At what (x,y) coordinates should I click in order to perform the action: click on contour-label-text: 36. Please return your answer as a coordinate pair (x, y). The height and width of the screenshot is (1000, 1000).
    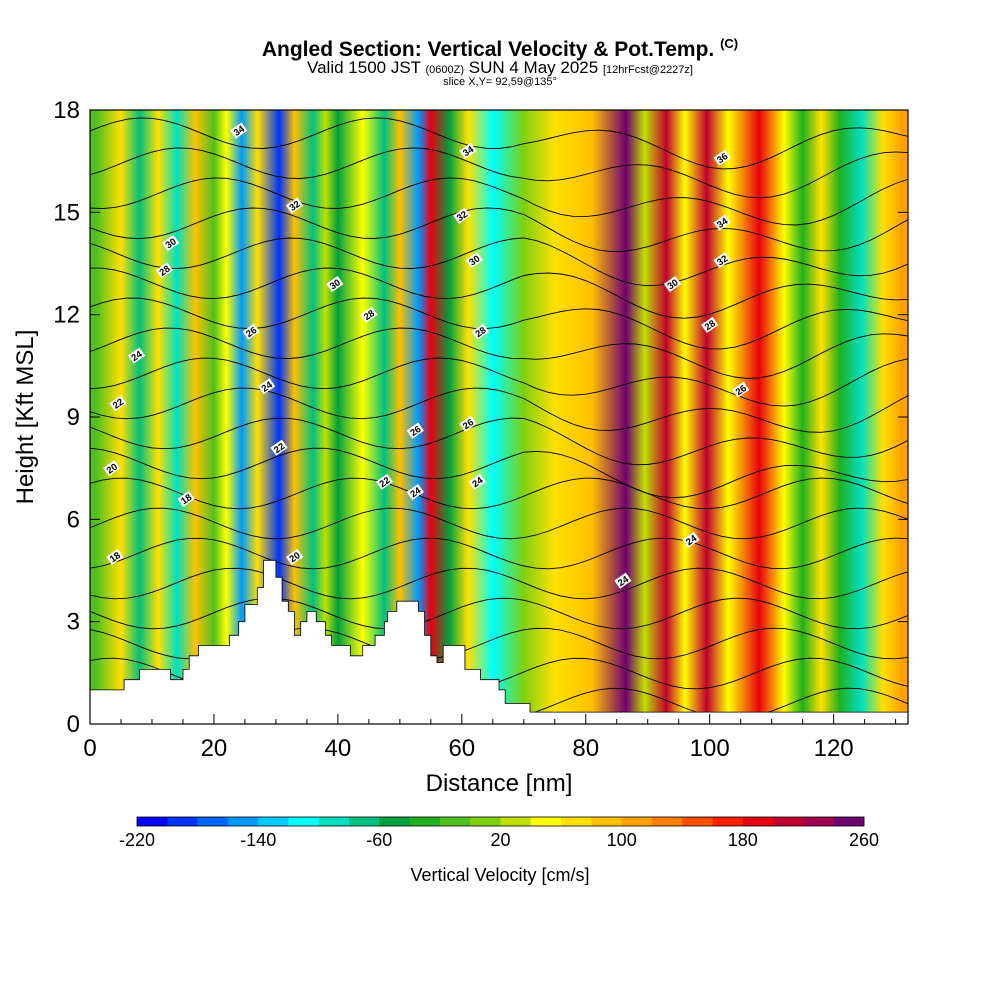
    Looking at the image, I should click on (722, 158).